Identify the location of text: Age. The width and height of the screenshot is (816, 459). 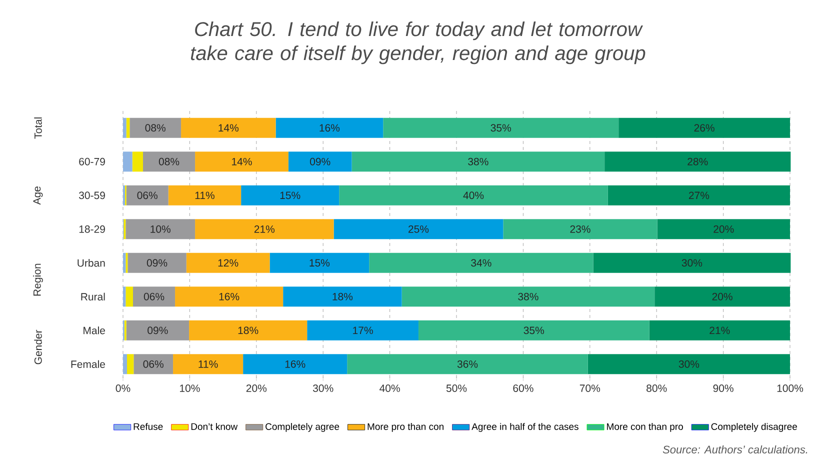
(38, 195).